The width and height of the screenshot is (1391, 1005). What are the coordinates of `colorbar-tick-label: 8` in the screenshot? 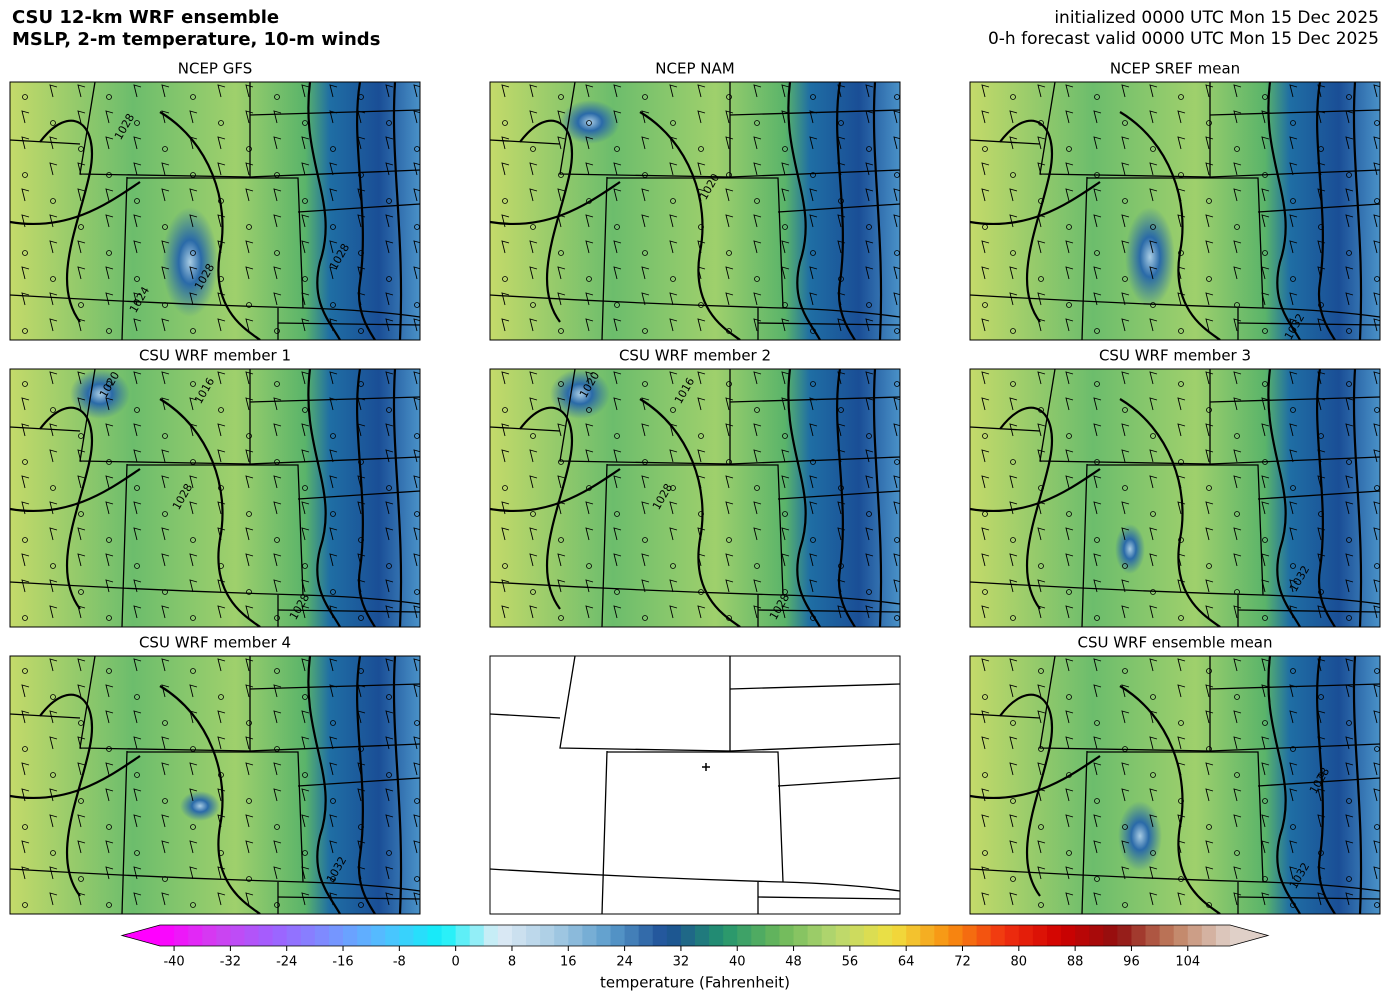 It's located at (512, 962).